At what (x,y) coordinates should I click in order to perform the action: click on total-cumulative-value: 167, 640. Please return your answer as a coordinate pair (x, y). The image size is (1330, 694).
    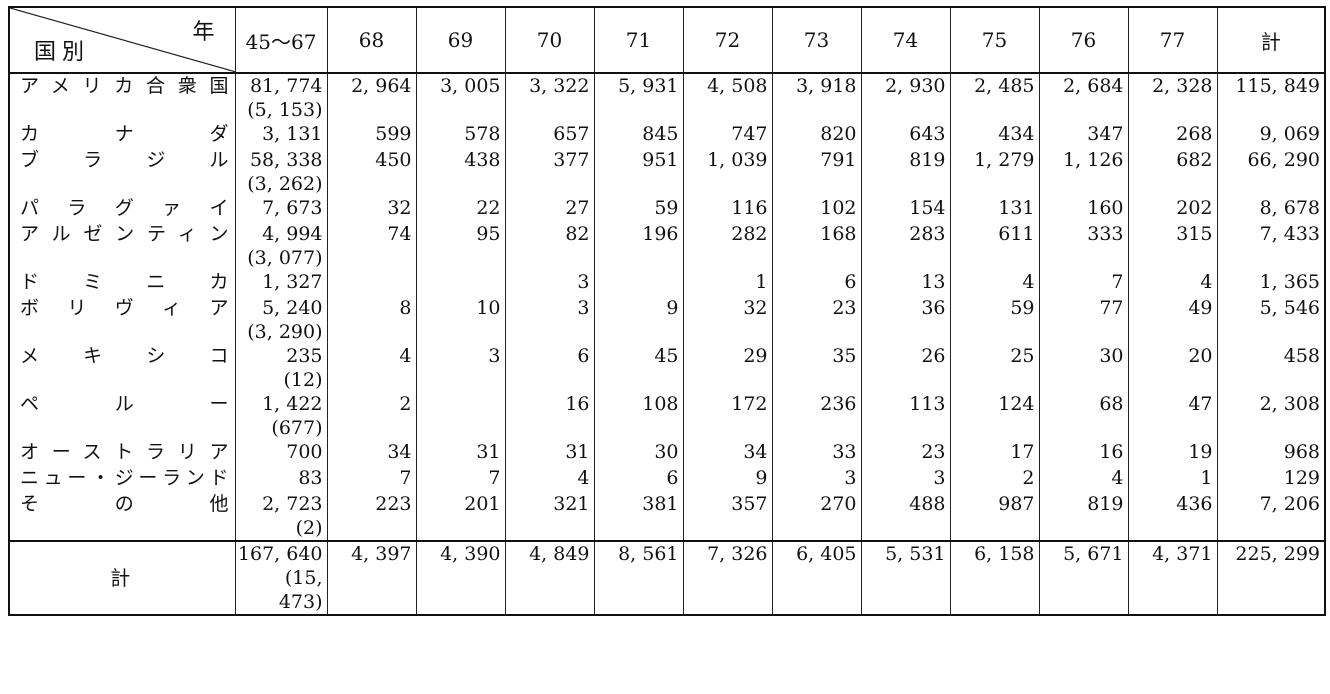
    Looking at the image, I should click on (280, 554).